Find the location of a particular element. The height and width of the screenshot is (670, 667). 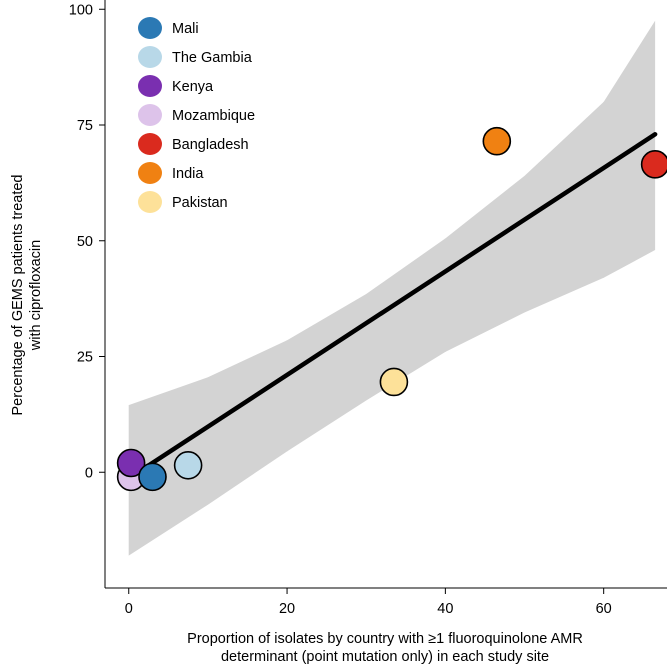

point-mali is located at coordinates (152, 477).